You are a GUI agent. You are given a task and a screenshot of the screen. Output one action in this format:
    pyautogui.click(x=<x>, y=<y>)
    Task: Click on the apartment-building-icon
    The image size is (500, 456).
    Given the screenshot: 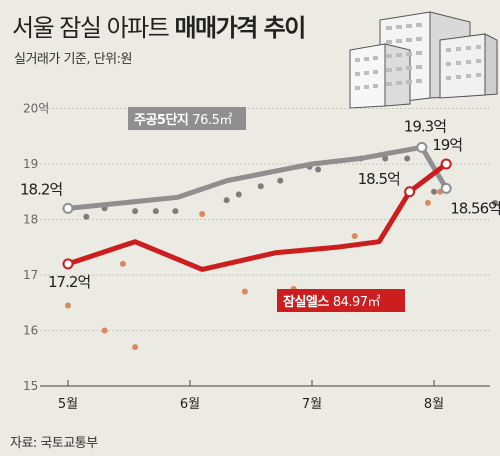 What is the action you would take?
    pyautogui.click(x=423, y=60)
    